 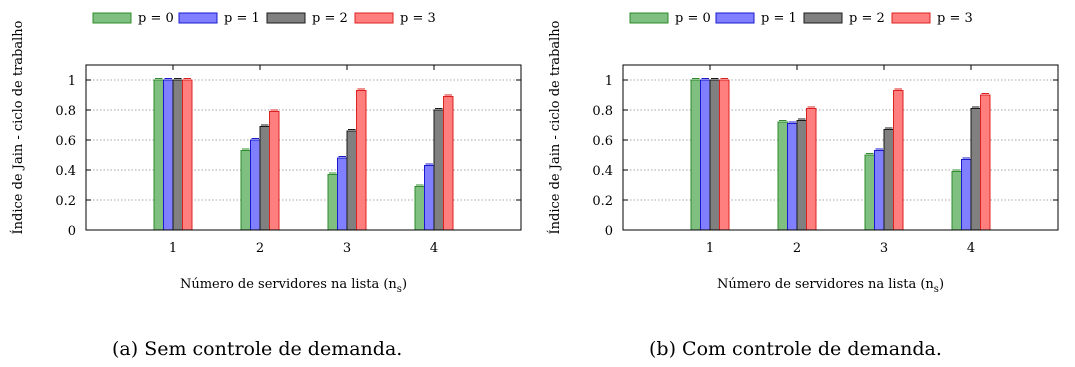 What do you see at coordinates (795, 349) in the screenshot?
I see `caption-b: (b) Com controle de demanda.` at bounding box center [795, 349].